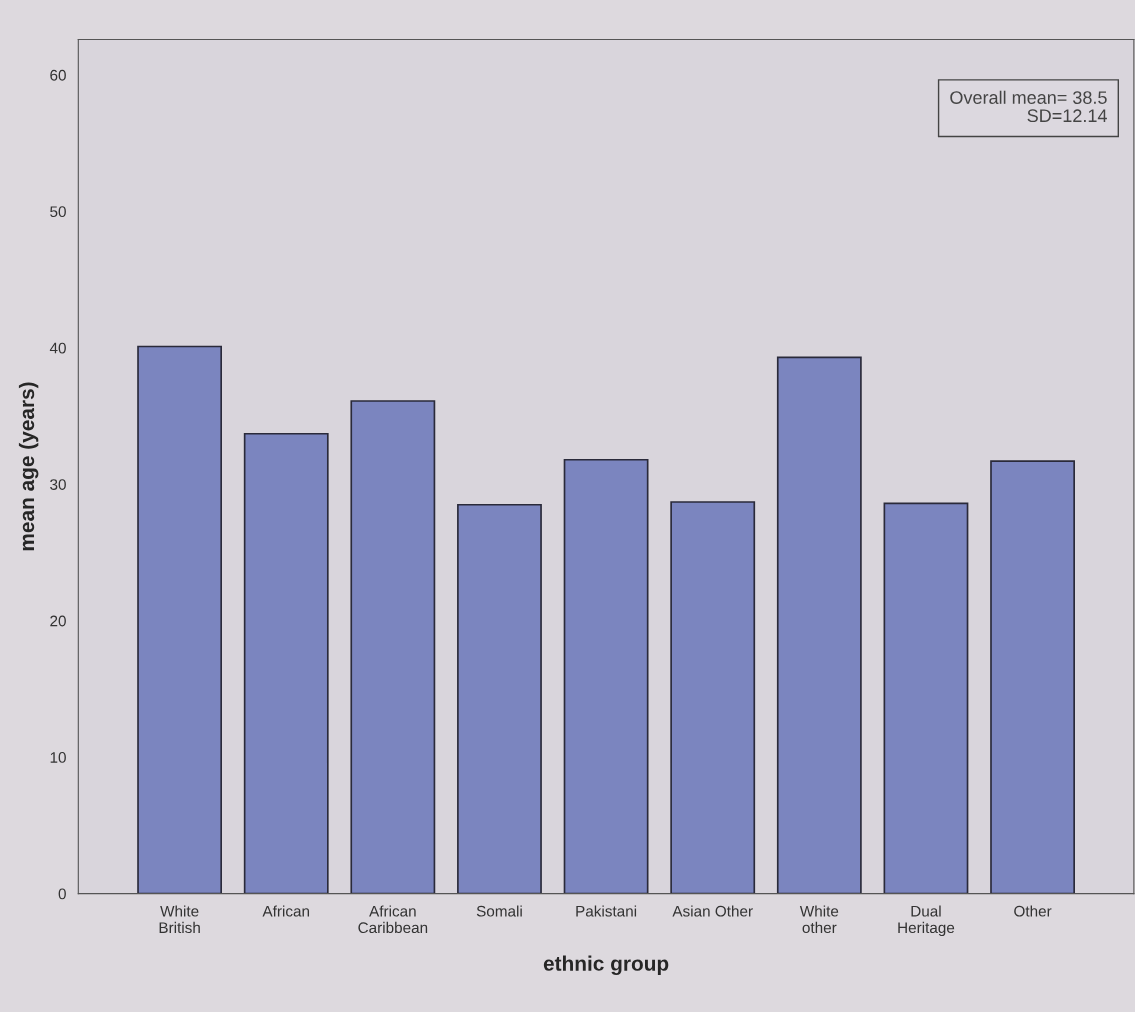  What do you see at coordinates (499, 911) in the screenshot?
I see `x-tick-label: Somali` at bounding box center [499, 911].